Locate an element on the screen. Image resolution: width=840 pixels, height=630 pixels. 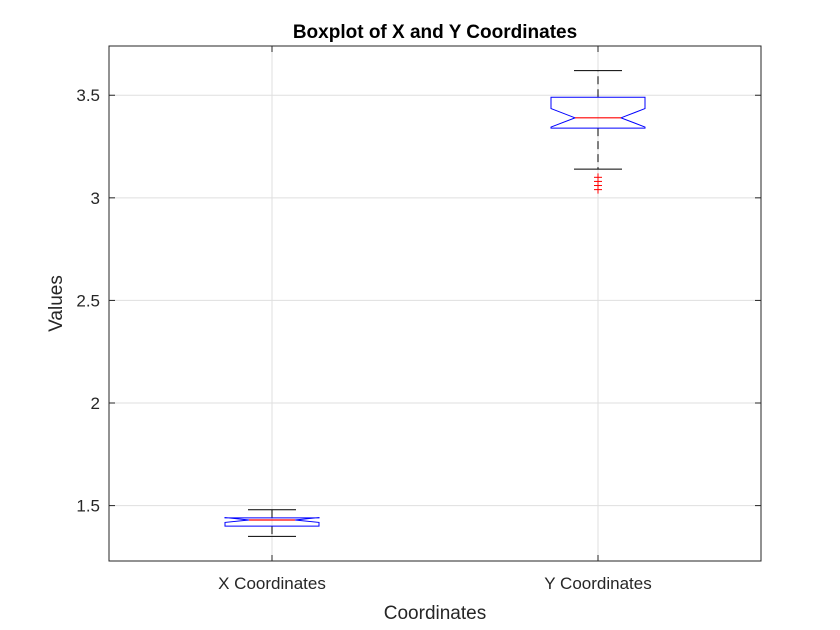
y-tick-label: 2.5 is located at coordinates (88, 300).